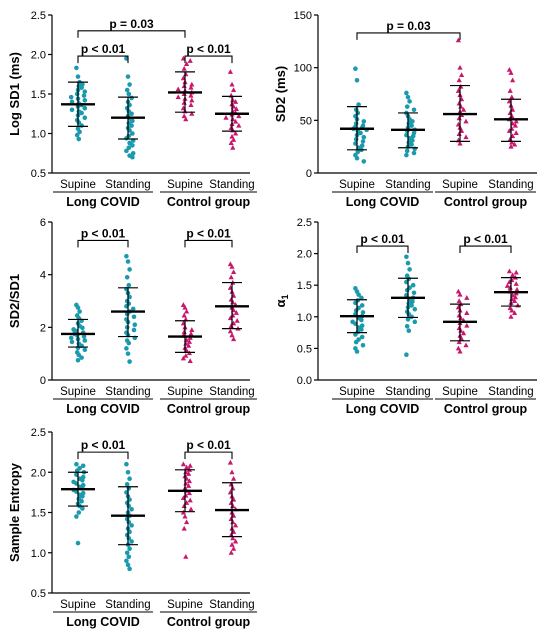  I want to click on y-tick-label: 0.0, so click(304, 381).